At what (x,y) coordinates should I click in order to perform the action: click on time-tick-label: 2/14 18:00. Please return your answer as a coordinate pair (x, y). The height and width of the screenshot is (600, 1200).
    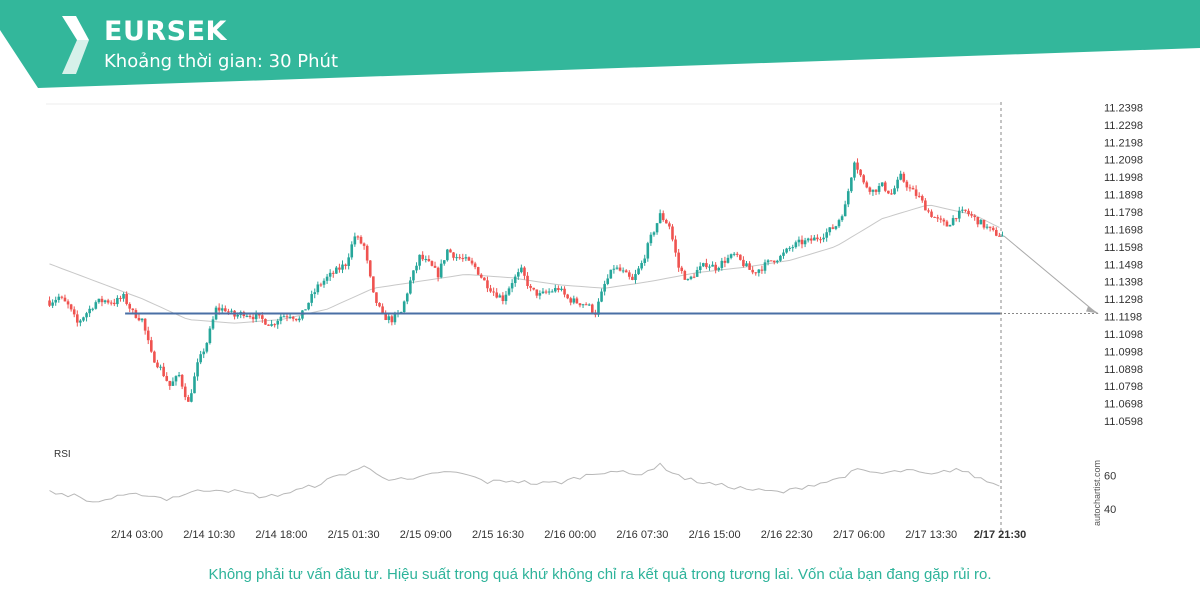
    Looking at the image, I should click on (281, 535).